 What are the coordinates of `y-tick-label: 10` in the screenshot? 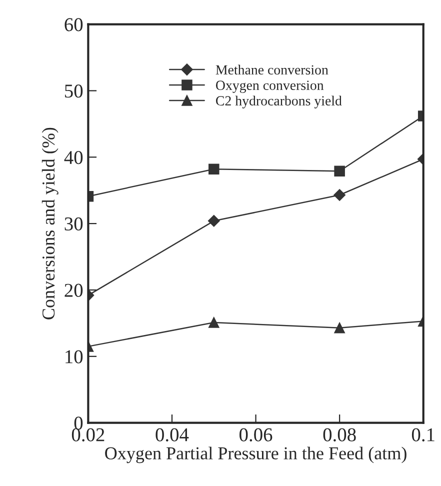 It's located at (74, 357).